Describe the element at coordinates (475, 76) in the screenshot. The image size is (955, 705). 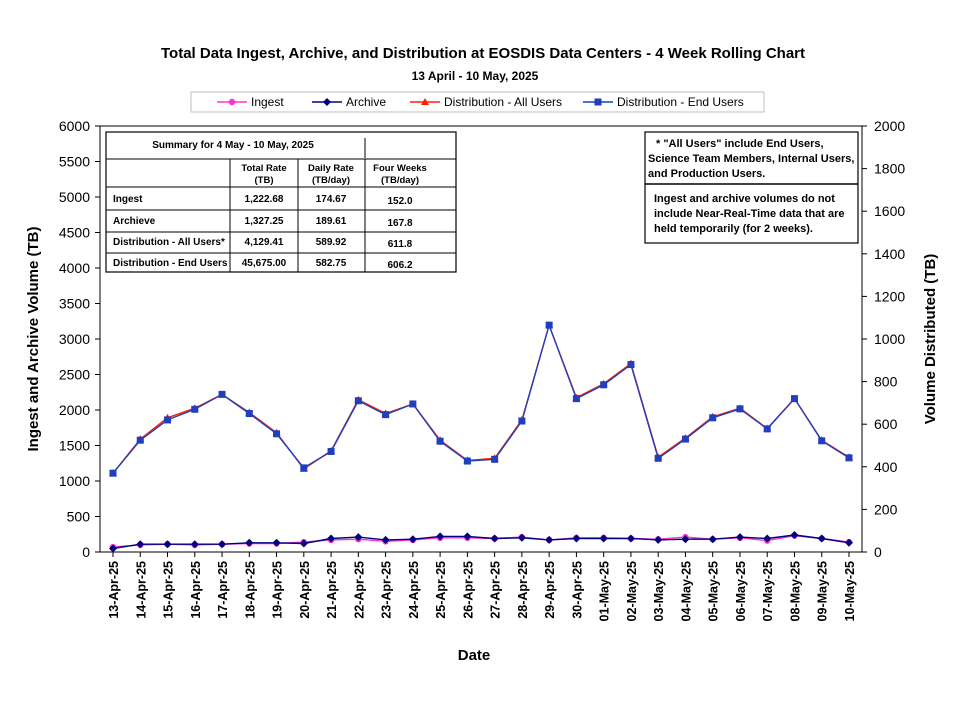
I see `chart-subtitle: 13 April - 10 May, 2025` at that location.